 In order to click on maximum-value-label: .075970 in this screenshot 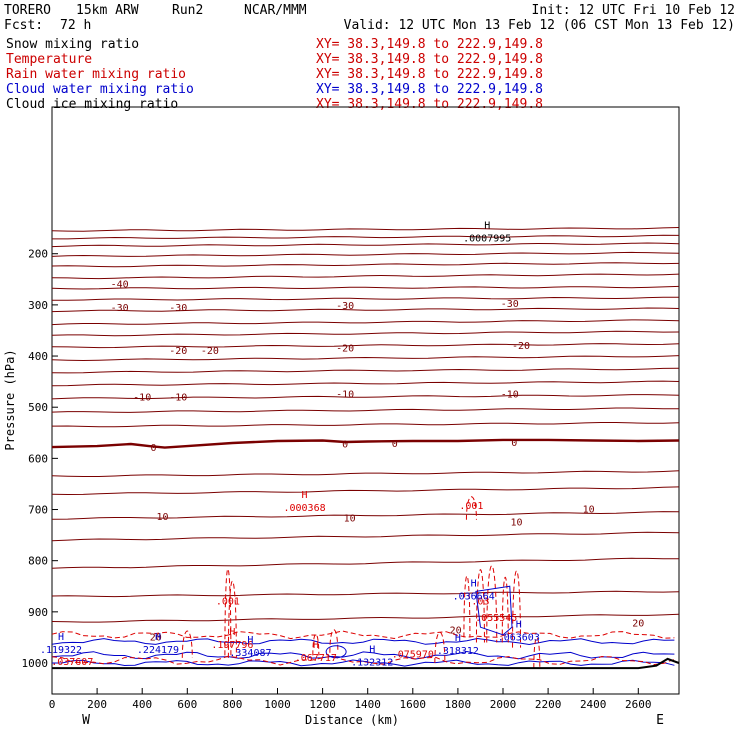, I will do `click(413, 654)`.